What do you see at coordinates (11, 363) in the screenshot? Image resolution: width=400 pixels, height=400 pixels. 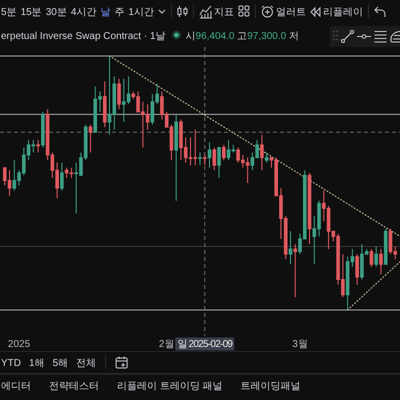 I see `annotation: YTD` at bounding box center [11, 363].